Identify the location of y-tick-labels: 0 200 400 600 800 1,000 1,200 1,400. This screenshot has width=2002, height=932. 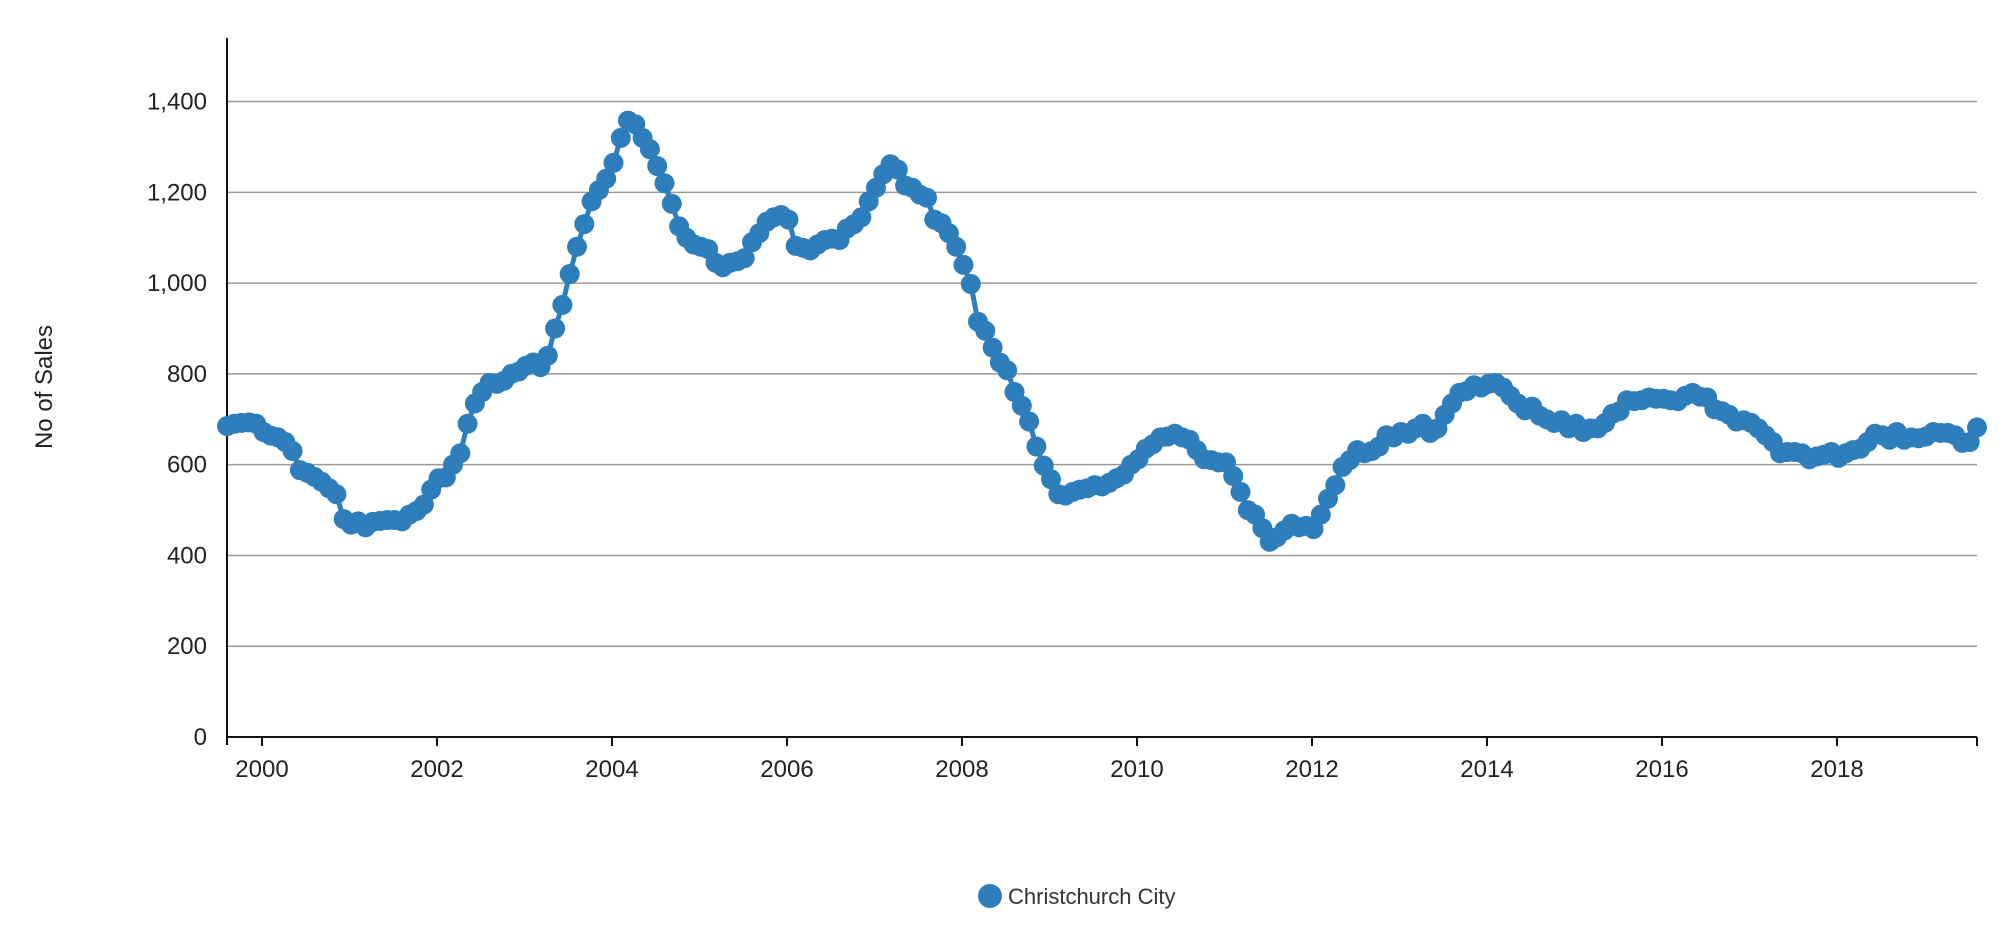
(177, 420).